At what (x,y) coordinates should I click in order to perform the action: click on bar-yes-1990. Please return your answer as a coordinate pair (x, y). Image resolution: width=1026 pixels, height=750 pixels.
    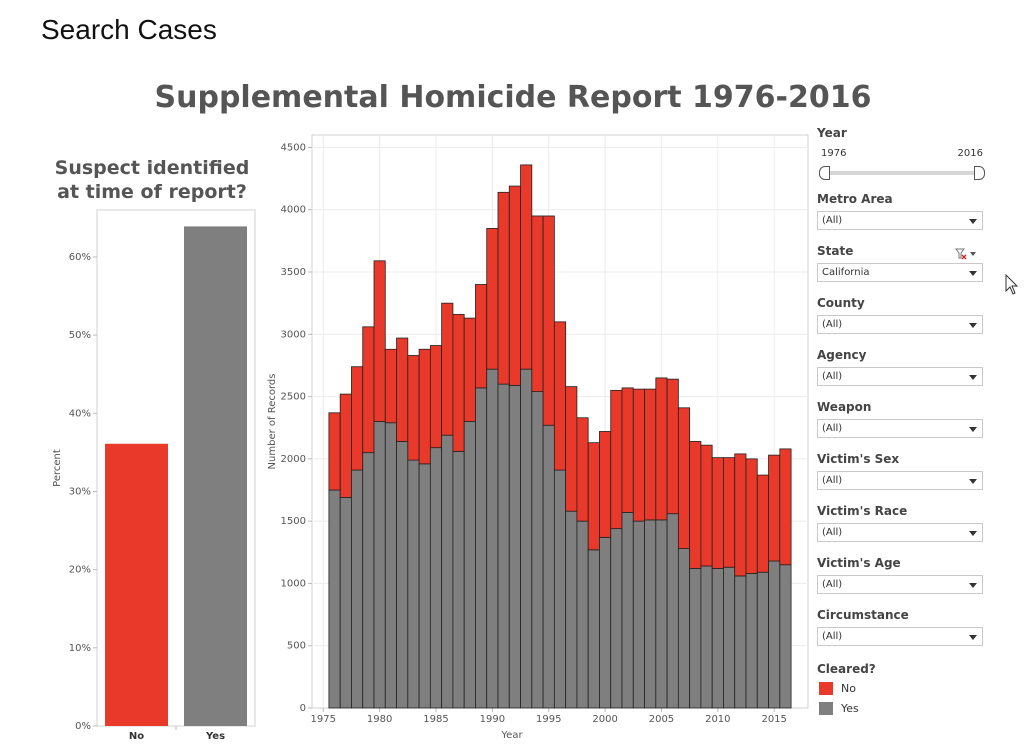
    Looking at the image, I should click on (492, 538).